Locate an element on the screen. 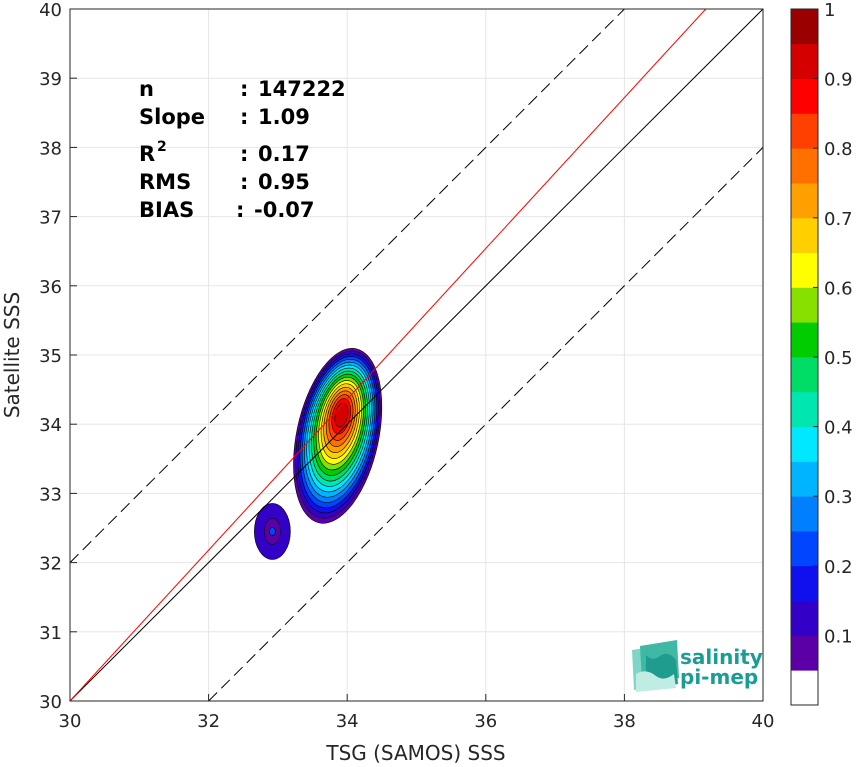  y-tick-label: 40 is located at coordinates (50, 10).